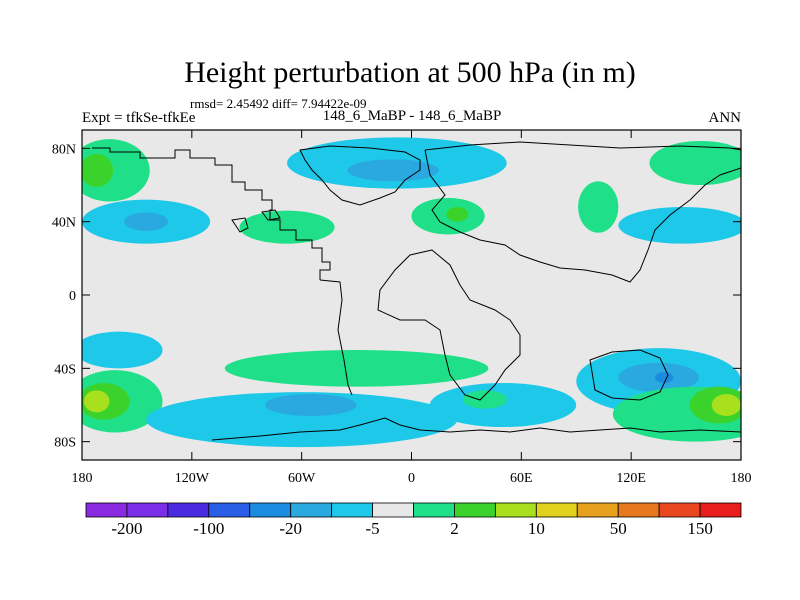  I want to click on contour-region-pos-america-n, so click(287, 227).